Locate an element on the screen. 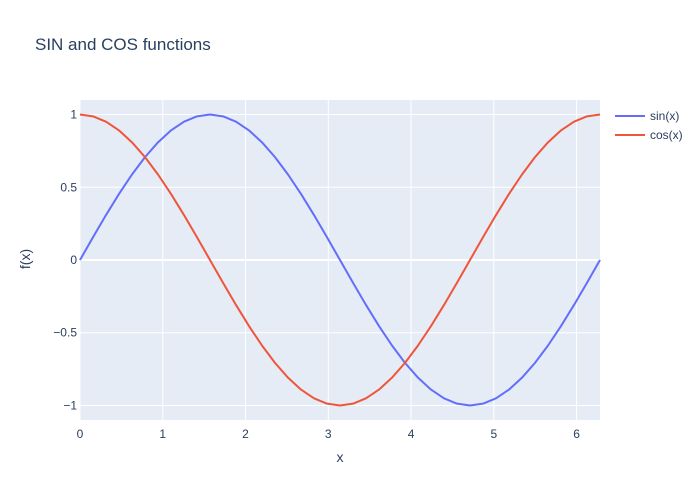  x-tick-label: 5 is located at coordinates (493, 434).